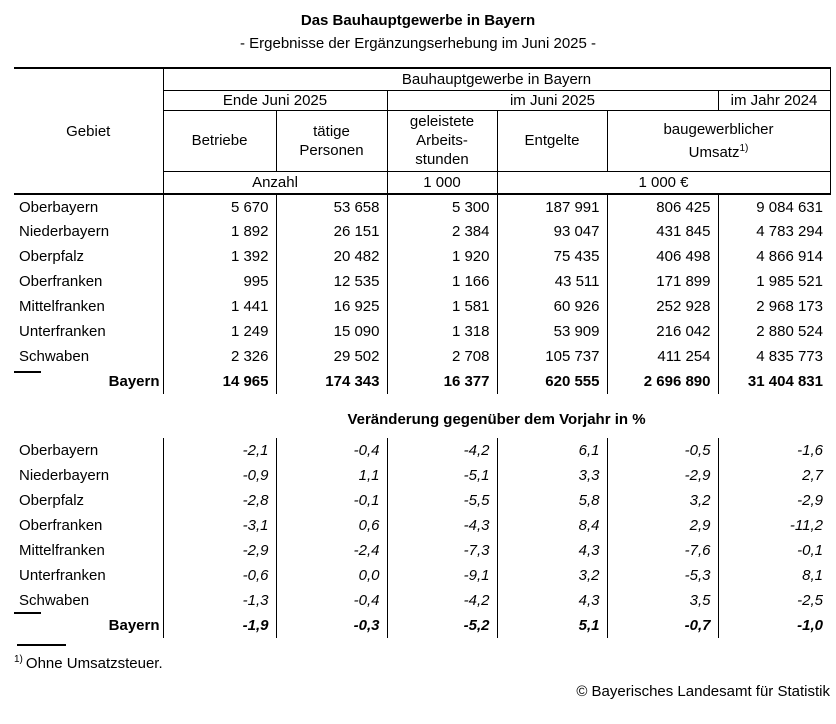  What do you see at coordinates (663, 450) in the screenshot?
I see `value-cell: -0,5` at bounding box center [663, 450].